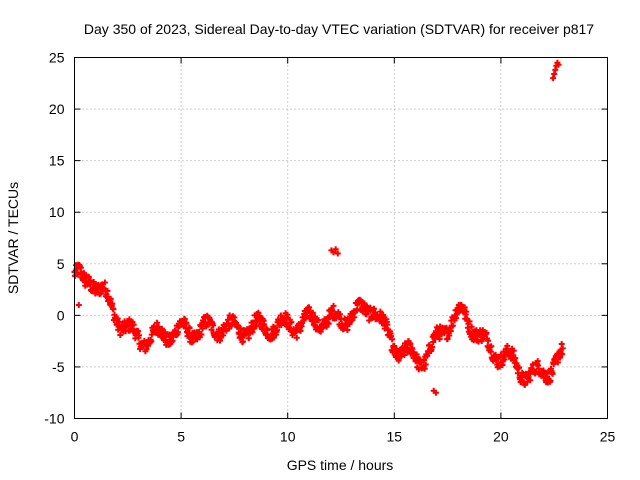 Image resolution: width=640 pixels, height=480 pixels. I want to click on y-tick-label: 20, so click(57, 109).